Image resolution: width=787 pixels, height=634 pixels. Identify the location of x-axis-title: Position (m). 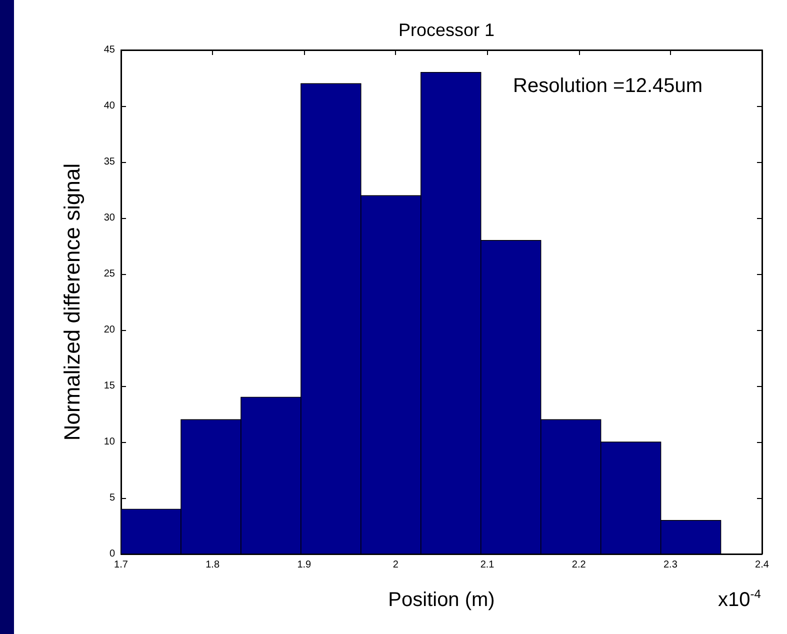
(441, 600).